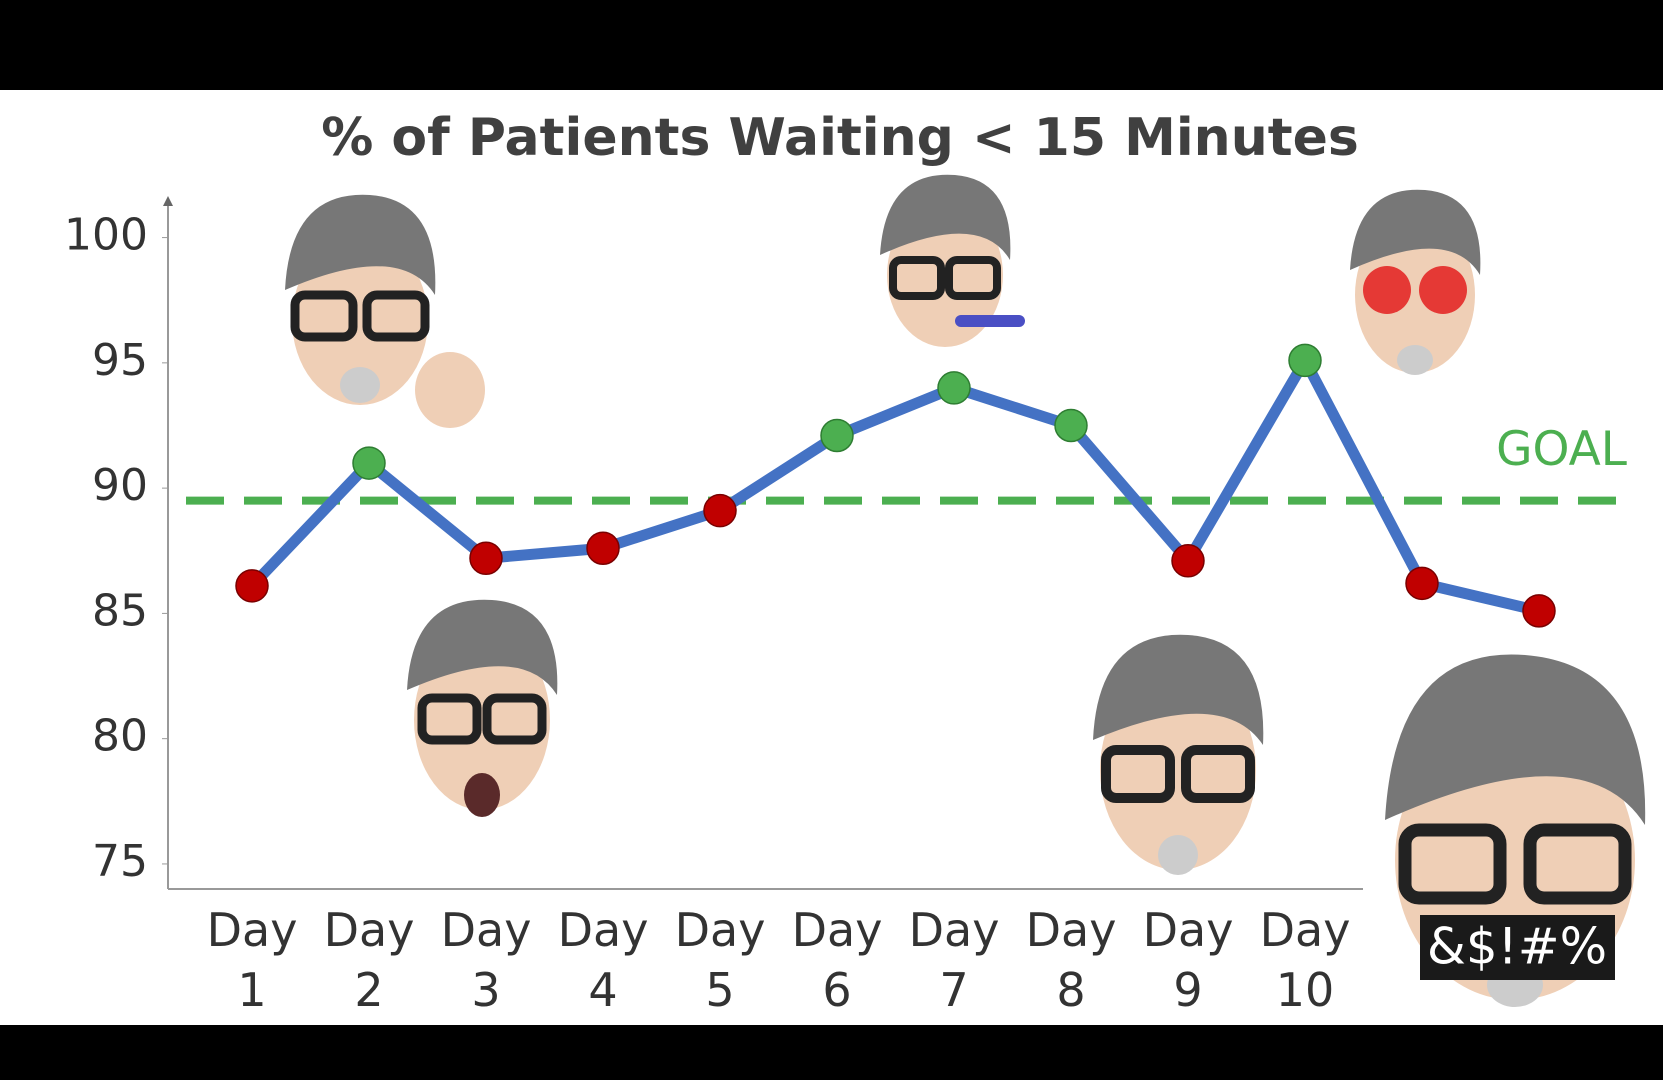  What do you see at coordinates (1305, 960) in the screenshot?
I see `x-tick-label: Day 10` at bounding box center [1305, 960].